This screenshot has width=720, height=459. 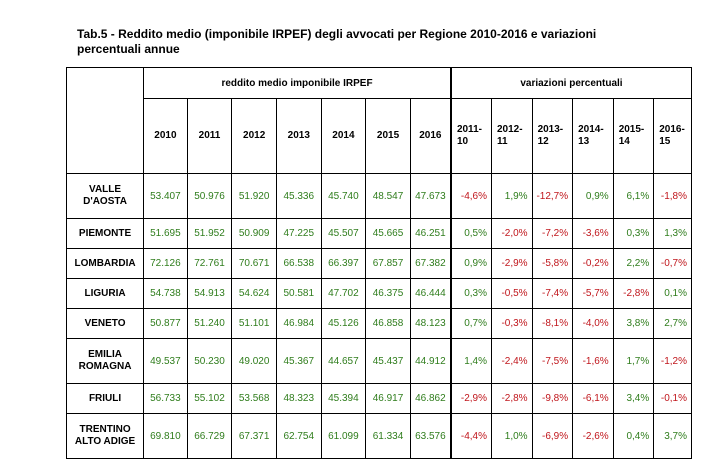 What do you see at coordinates (254, 398) in the screenshot?
I see `income-cell: 53.568` at bounding box center [254, 398].